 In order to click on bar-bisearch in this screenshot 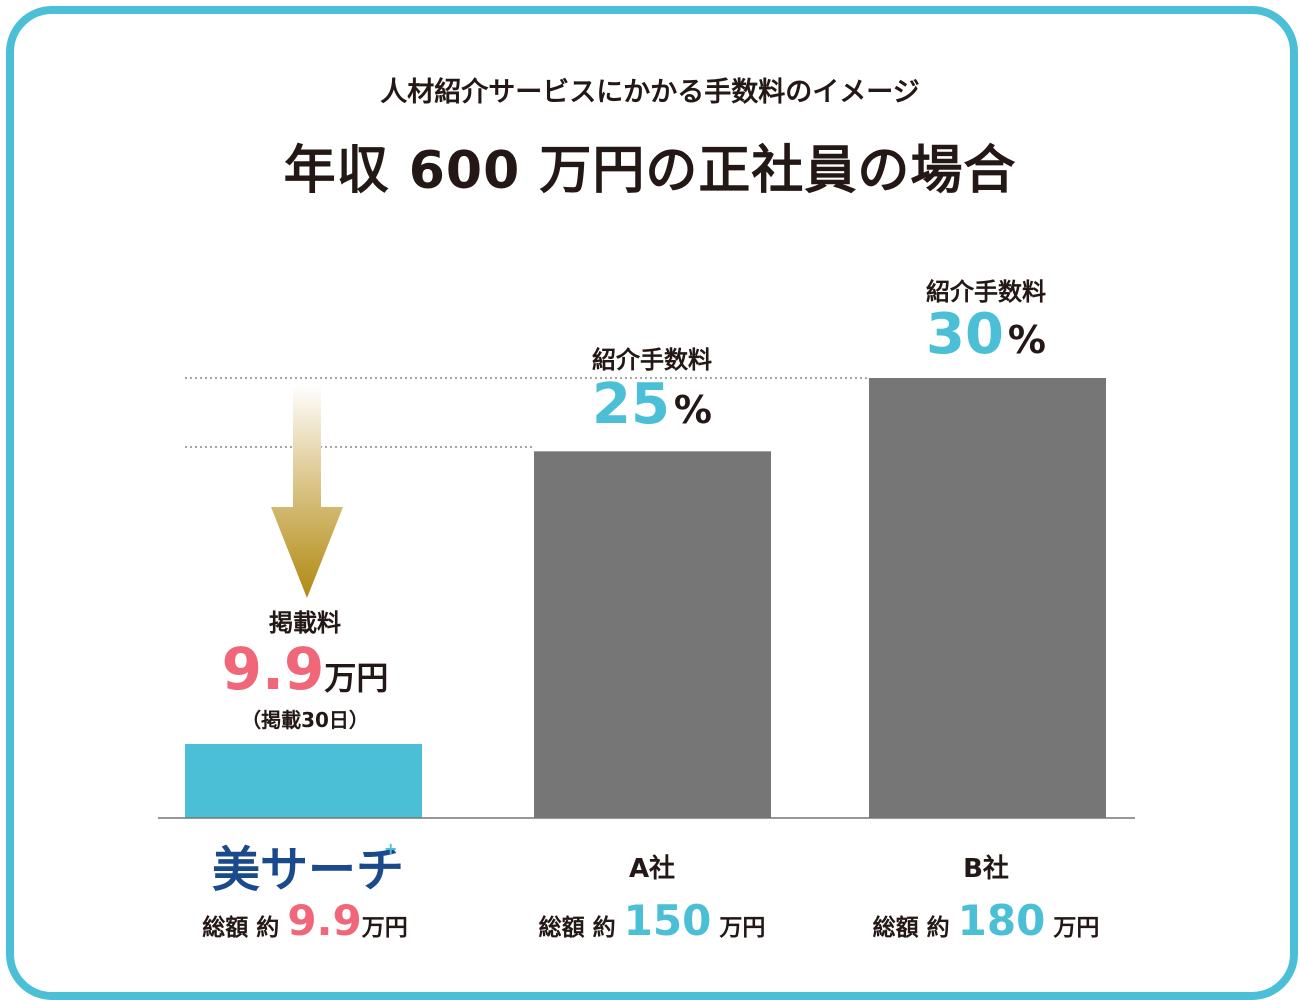, I will do `click(303, 781)`.